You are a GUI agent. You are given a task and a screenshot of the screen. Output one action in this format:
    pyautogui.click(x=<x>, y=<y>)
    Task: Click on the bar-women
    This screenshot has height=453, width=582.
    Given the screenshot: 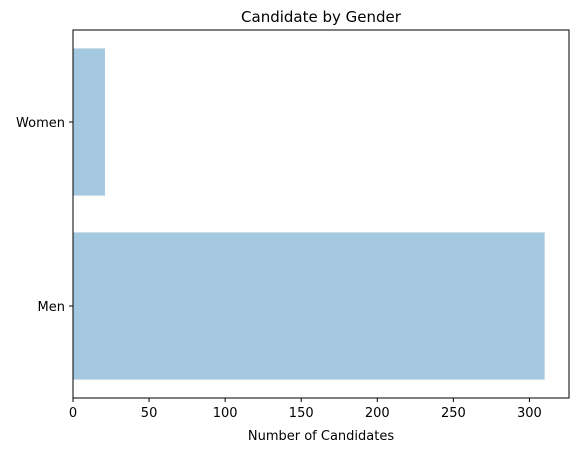 What is the action you would take?
    pyautogui.click(x=89, y=122)
    